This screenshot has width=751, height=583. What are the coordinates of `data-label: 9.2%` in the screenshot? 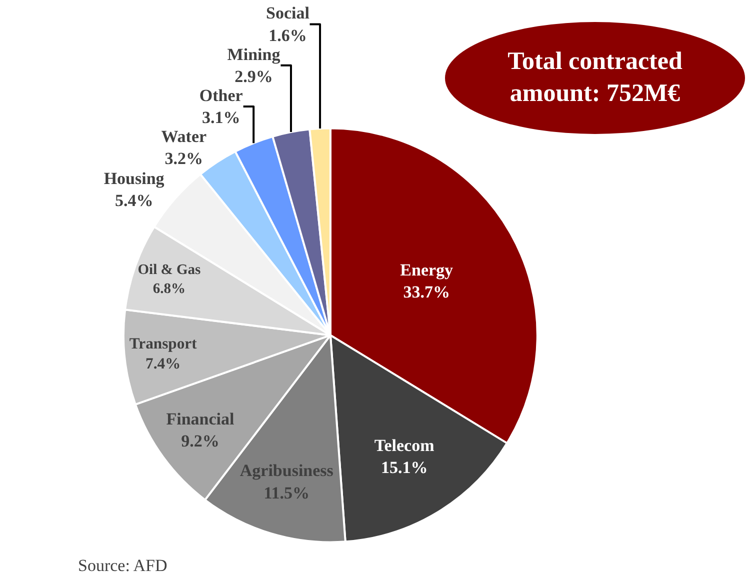 It's located at (200, 441).